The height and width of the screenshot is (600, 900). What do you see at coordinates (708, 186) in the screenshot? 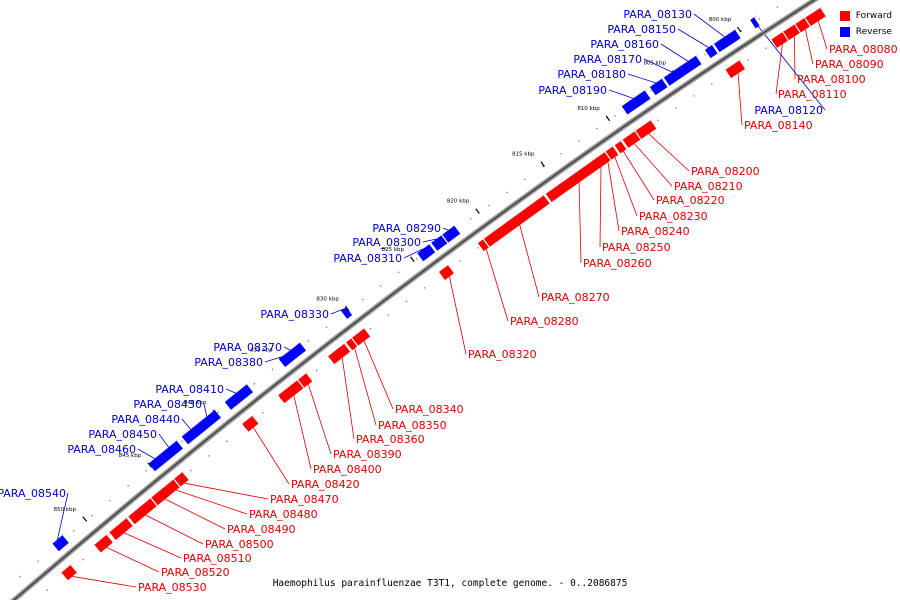
I see `gene-label: PARA_08210` at bounding box center [708, 186].